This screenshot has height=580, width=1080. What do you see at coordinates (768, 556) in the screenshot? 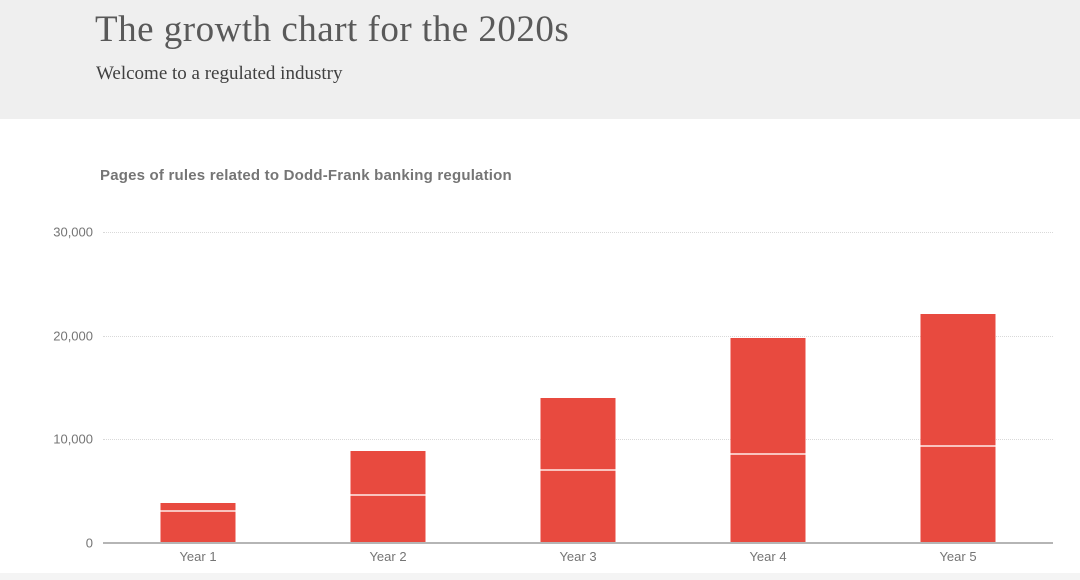
I see `x-tick-label: Year 4` at bounding box center [768, 556].